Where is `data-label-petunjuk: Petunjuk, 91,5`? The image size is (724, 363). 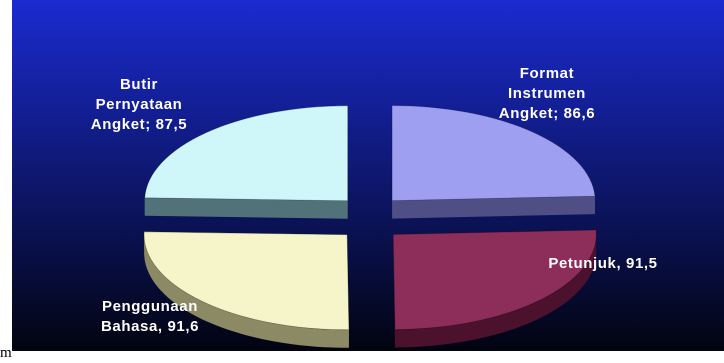
data-label-petunjuk: Petunjuk, 91,5 is located at coordinates (602, 263).